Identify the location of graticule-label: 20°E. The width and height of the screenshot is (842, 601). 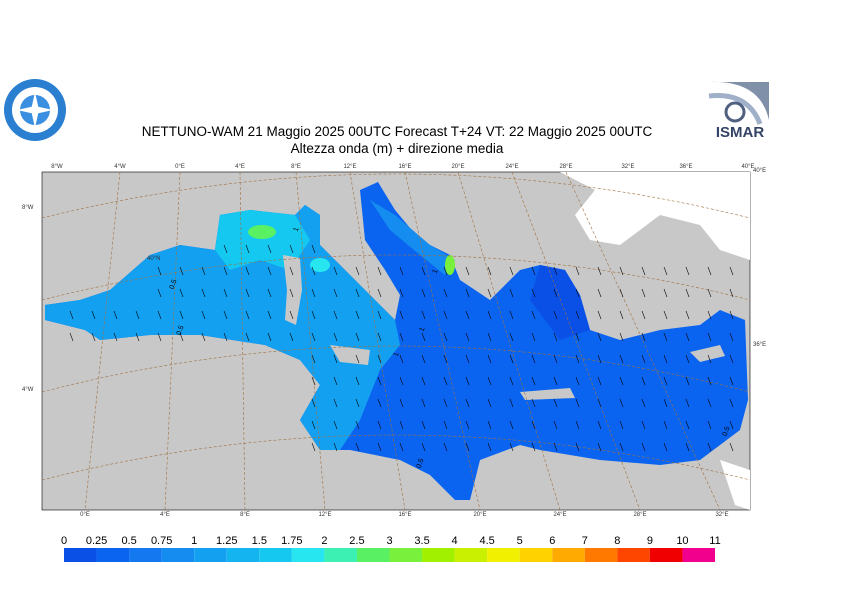
(457, 167).